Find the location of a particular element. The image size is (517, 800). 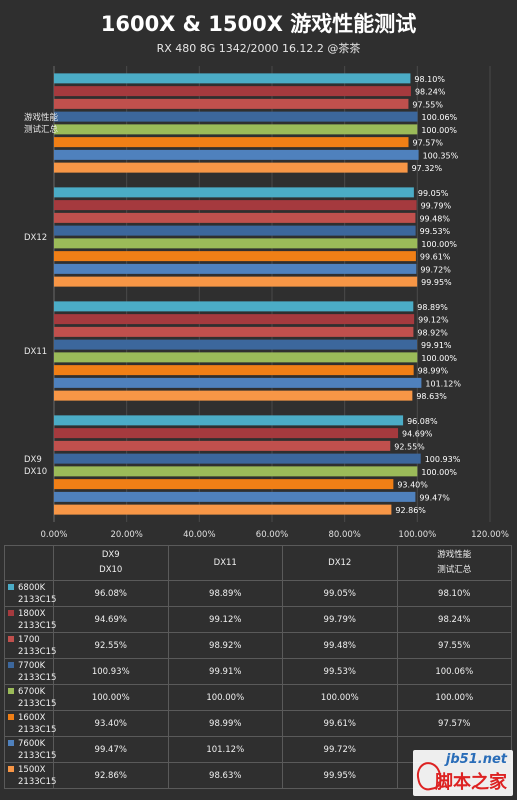

data-label: 99.48% is located at coordinates (434, 218).